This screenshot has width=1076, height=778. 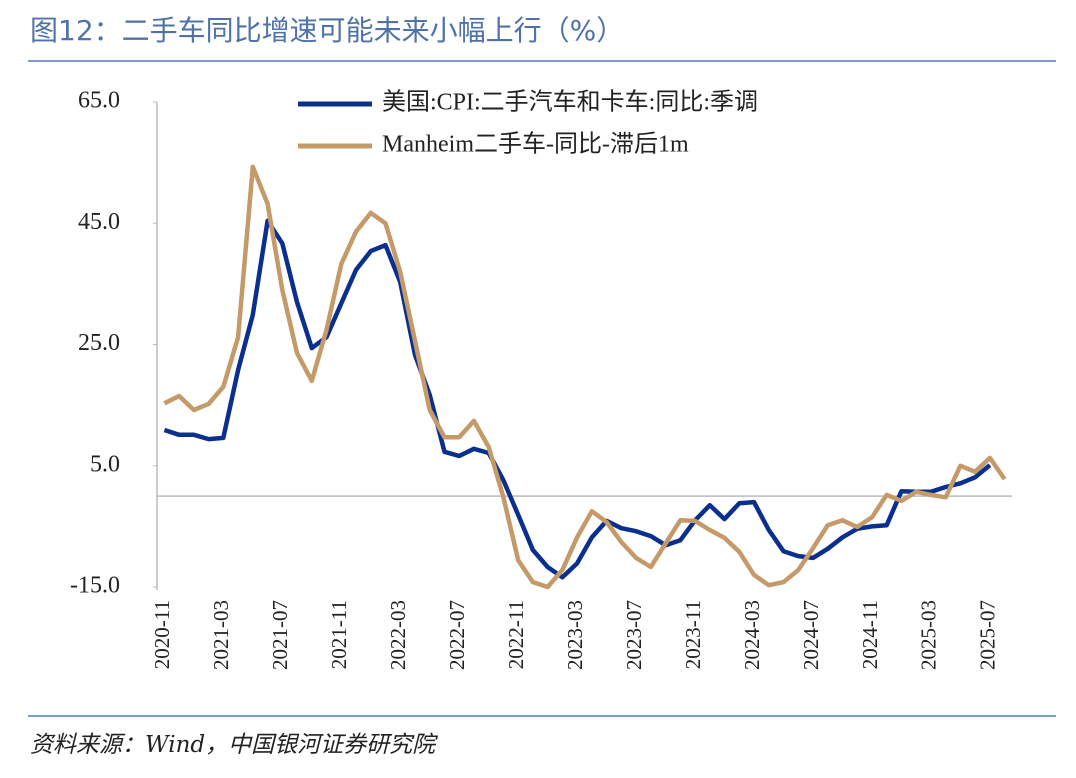 I want to click on x-tick-label: 2023-03, so click(x=575, y=635).